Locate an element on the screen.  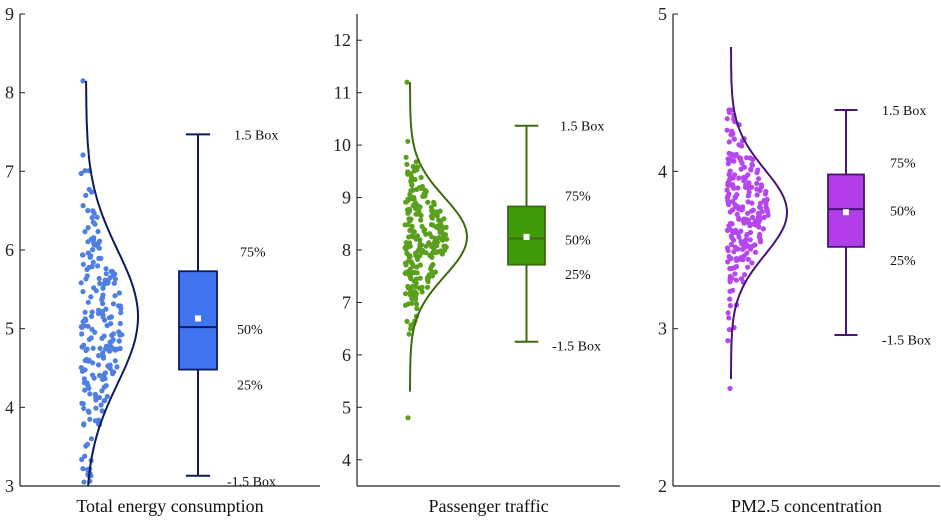
label-neg-1-5-box: -1.5 Box is located at coordinates (576, 347).